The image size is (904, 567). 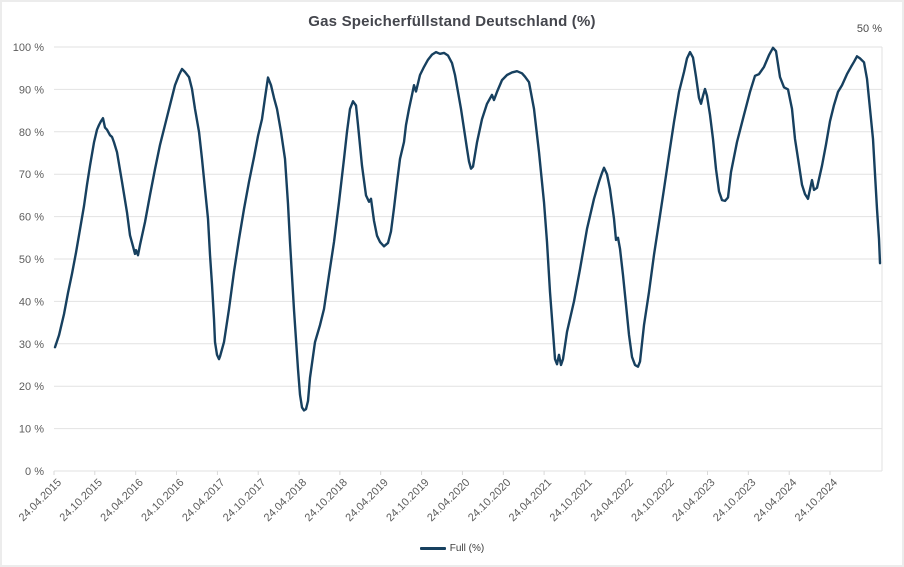 I want to click on x-axis-tick-label: 24.10.2022, so click(x=652, y=500).